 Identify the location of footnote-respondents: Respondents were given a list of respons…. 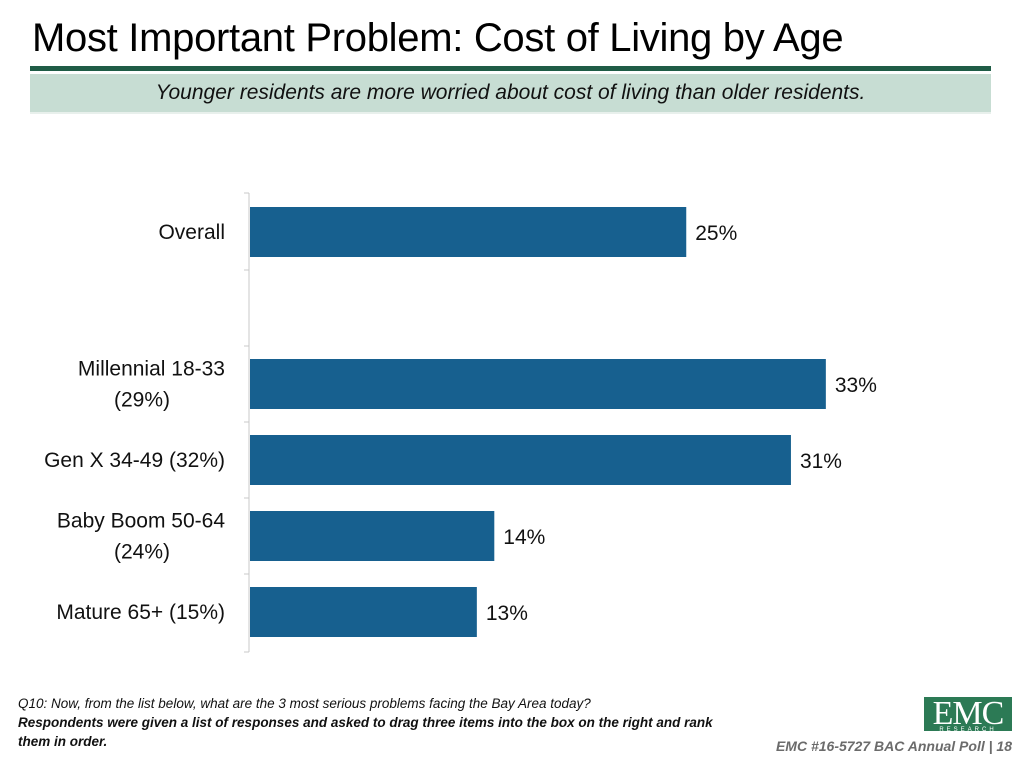
(365, 732).